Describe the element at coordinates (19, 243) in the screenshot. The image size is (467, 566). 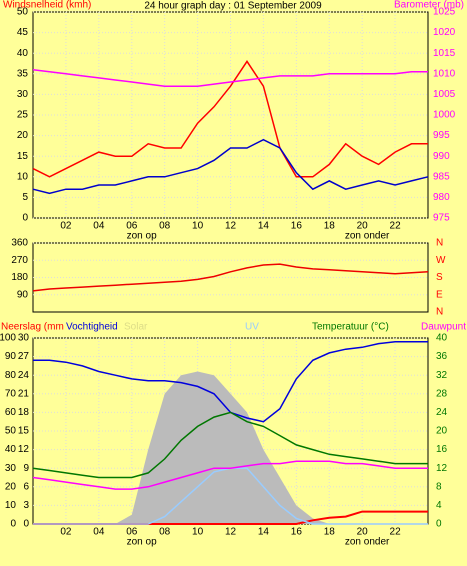
I see `y-tick-label: 360` at that location.